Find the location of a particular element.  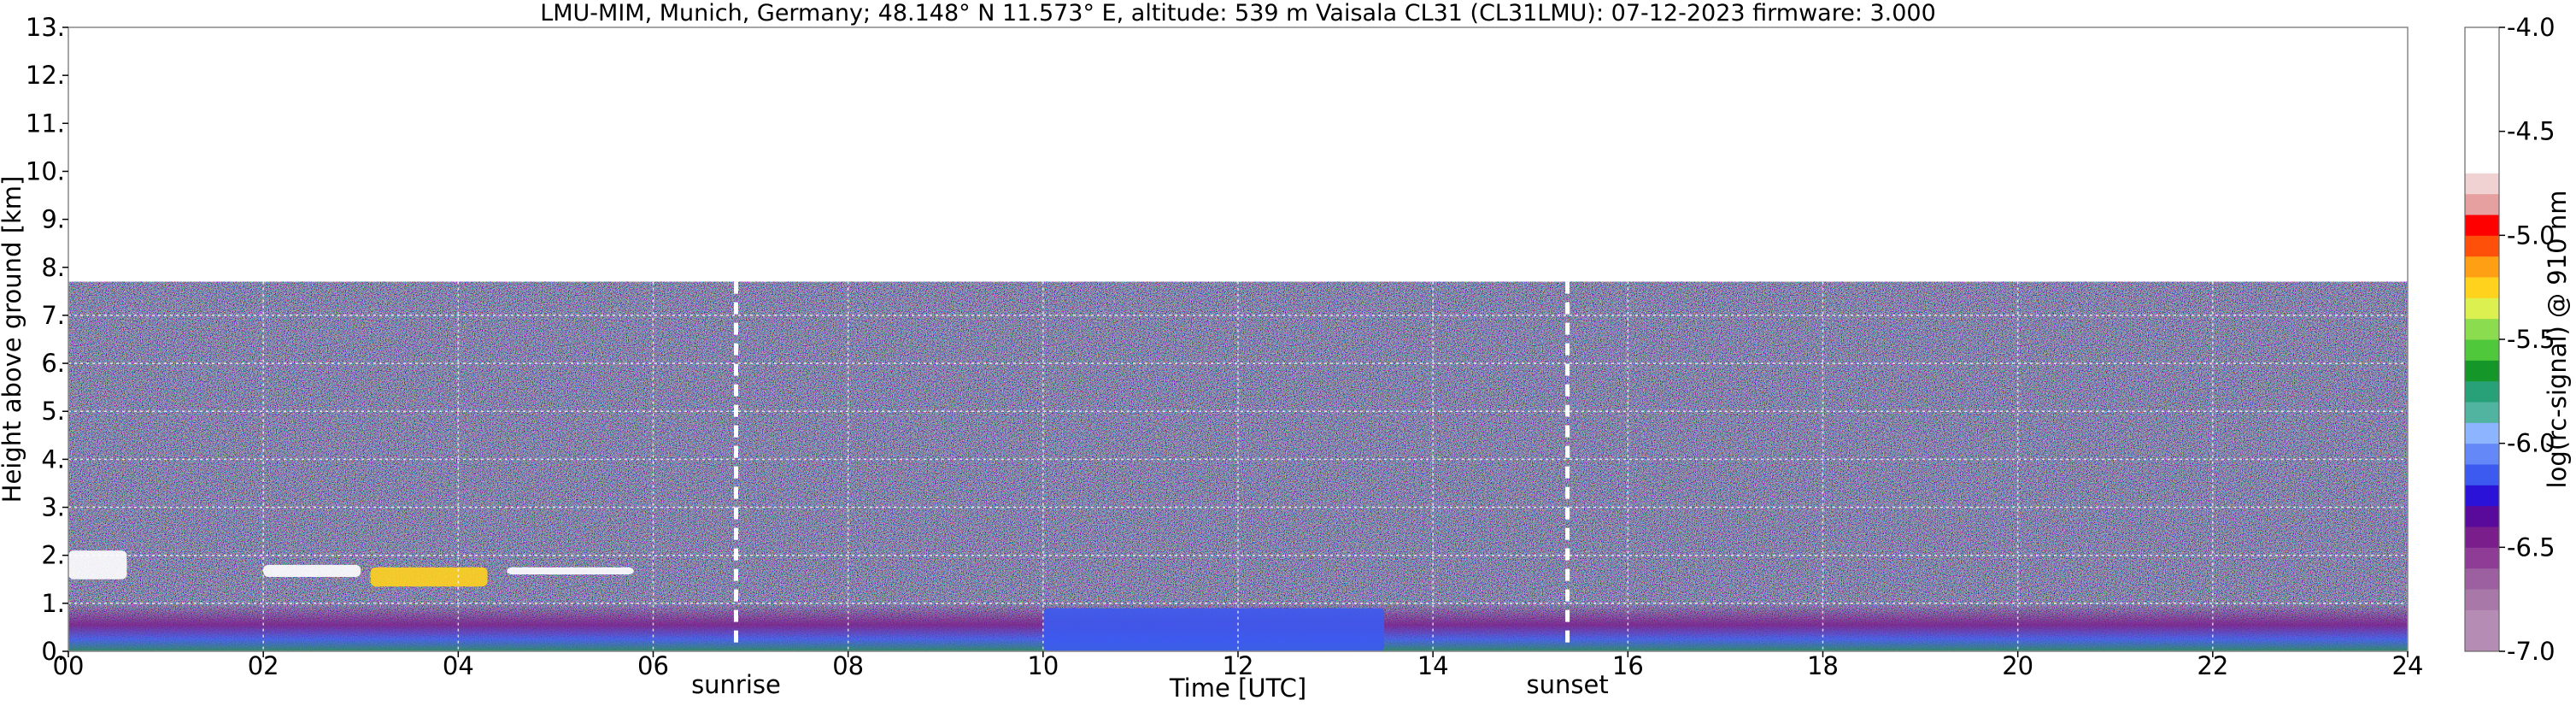

y-tick-label: 4. is located at coordinates (53, 459).